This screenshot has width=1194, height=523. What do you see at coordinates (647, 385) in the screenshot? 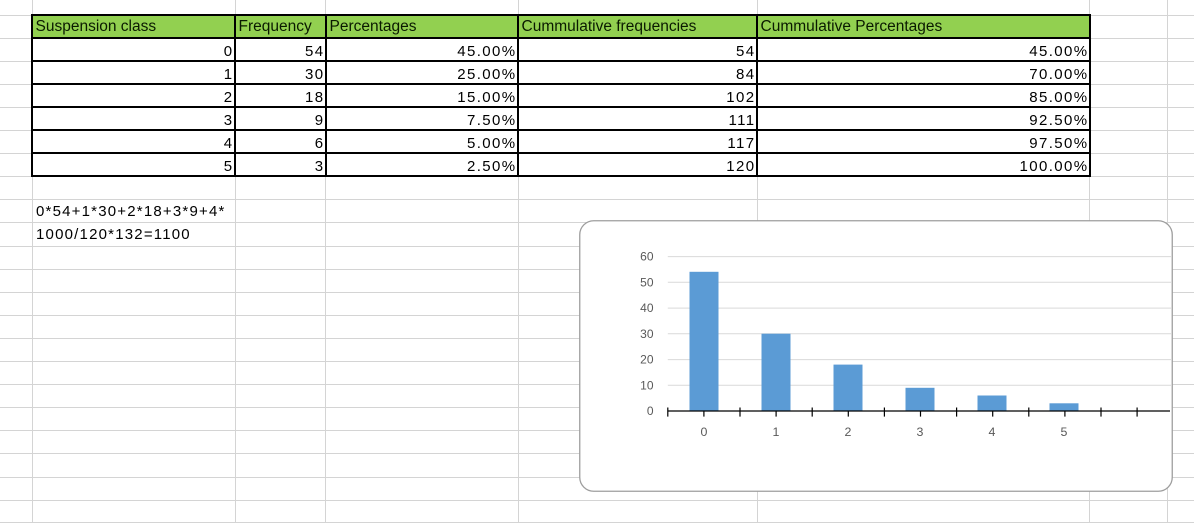
I see `svg-text: 10` at bounding box center [647, 385].